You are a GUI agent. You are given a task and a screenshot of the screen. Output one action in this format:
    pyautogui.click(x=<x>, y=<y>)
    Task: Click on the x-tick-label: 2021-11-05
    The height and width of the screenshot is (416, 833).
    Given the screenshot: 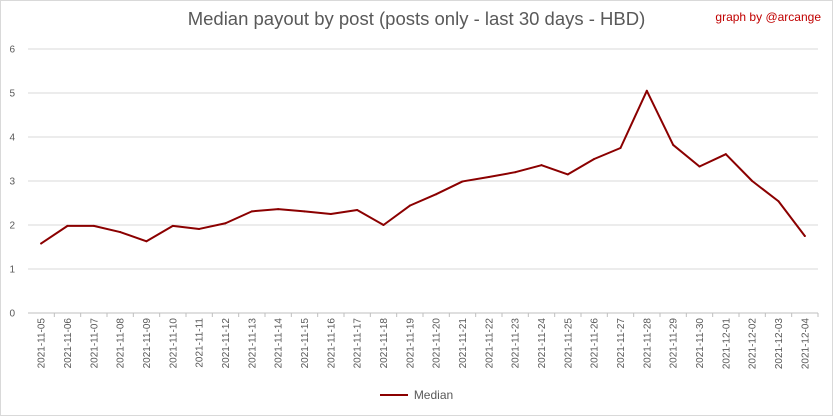 What is the action you would take?
    pyautogui.click(x=42, y=343)
    